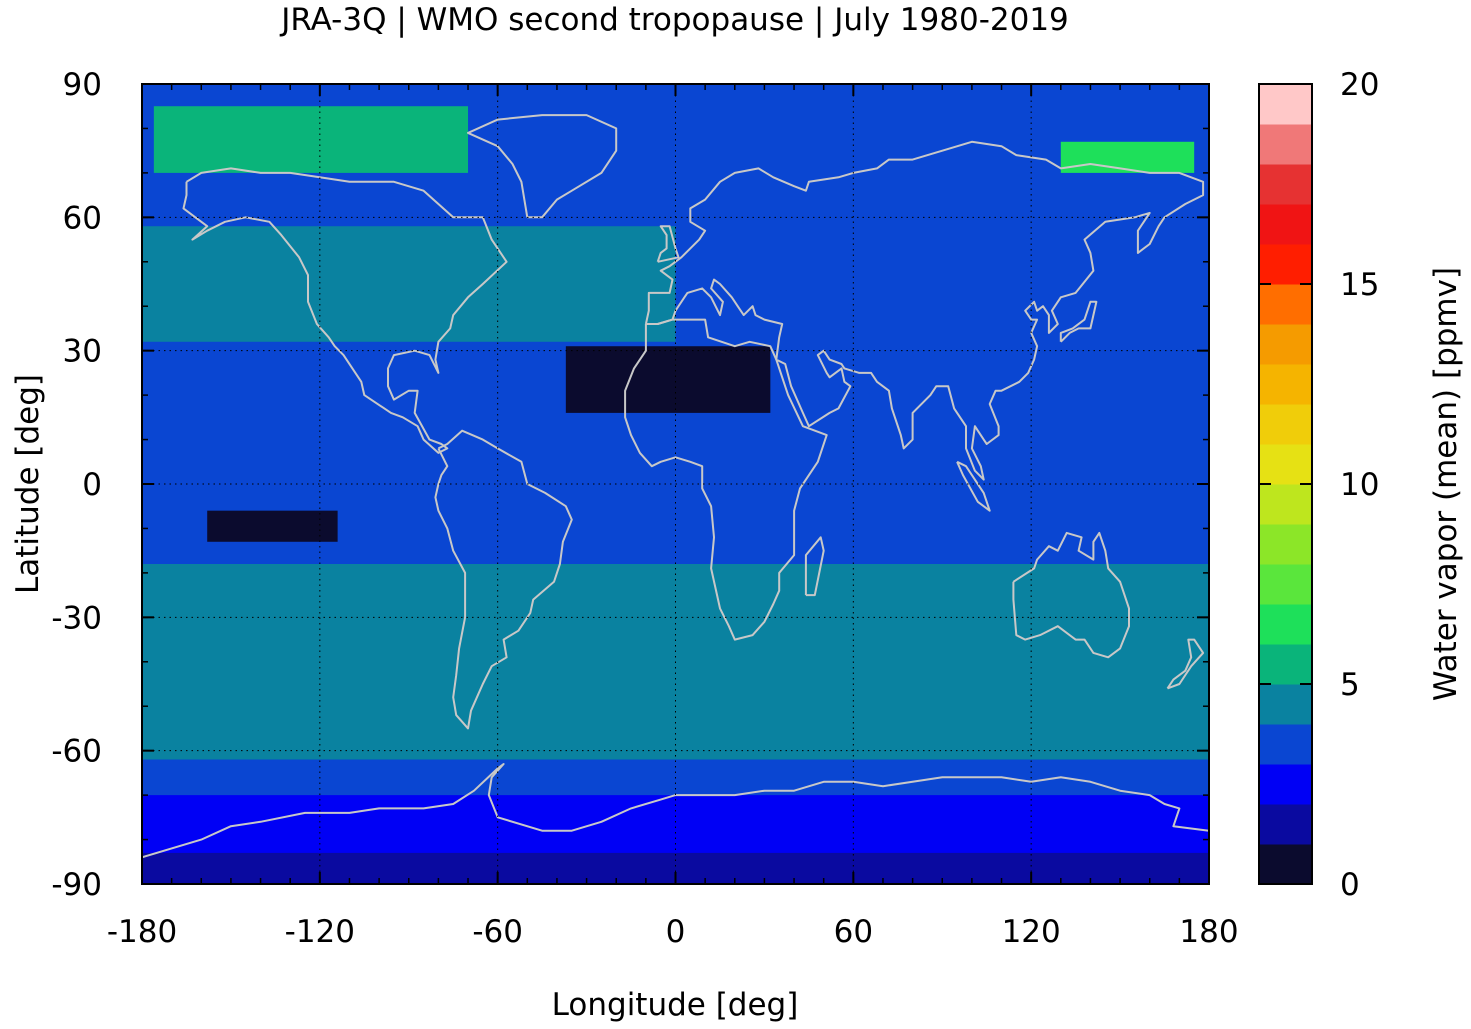  What do you see at coordinates (1350, 685) in the screenshot?
I see `colorbar-tick-label: 5` at bounding box center [1350, 685].